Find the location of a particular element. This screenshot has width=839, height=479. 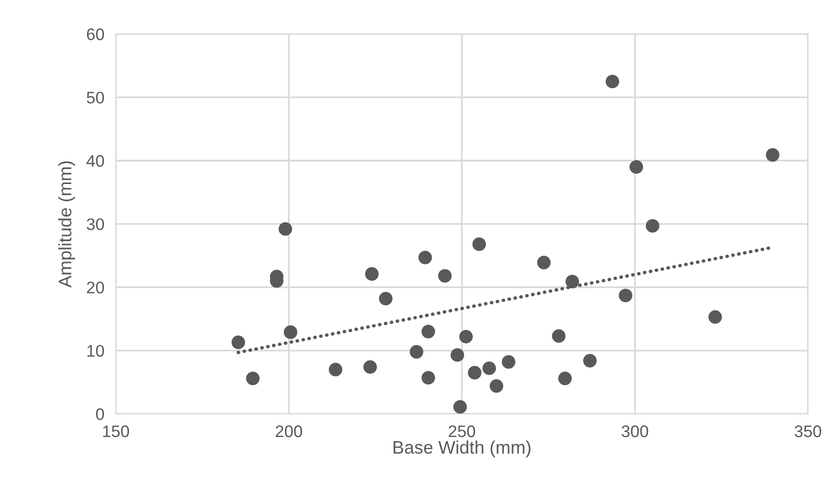

x-tick-label: 200 is located at coordinates (289, 431).